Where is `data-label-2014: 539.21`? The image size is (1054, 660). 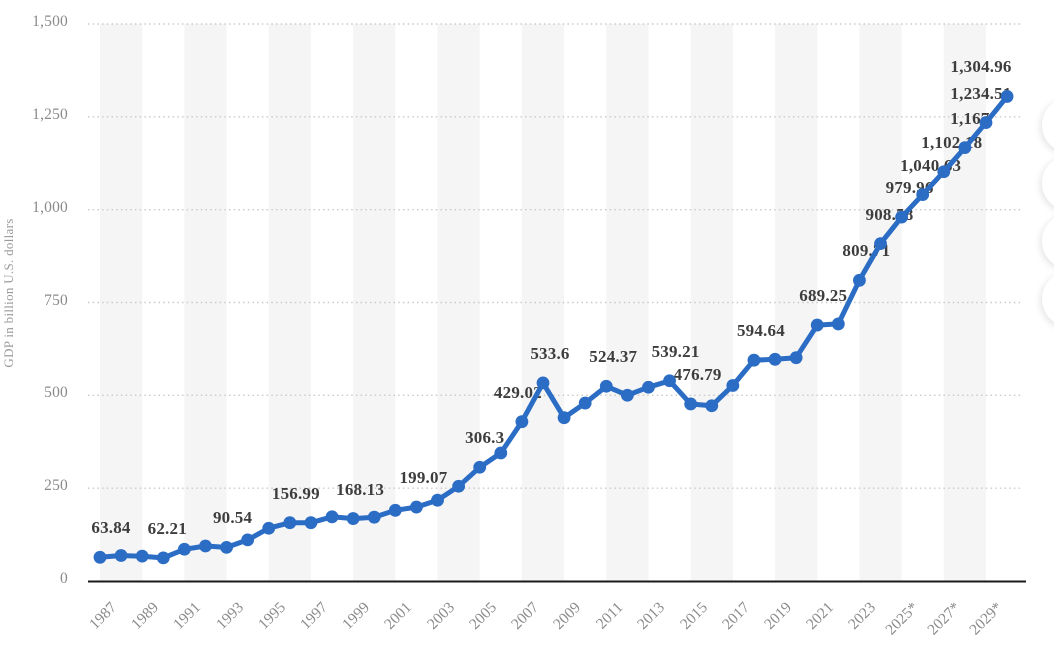
data-label-2014: 539.21 is located at coordinates (675, 351).